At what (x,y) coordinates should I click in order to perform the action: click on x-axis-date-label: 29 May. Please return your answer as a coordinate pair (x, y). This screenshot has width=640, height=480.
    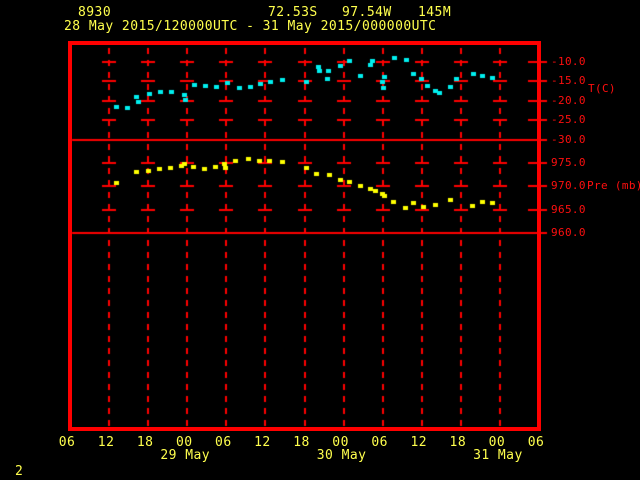
    Looking at the image, I should click on (185, 455).